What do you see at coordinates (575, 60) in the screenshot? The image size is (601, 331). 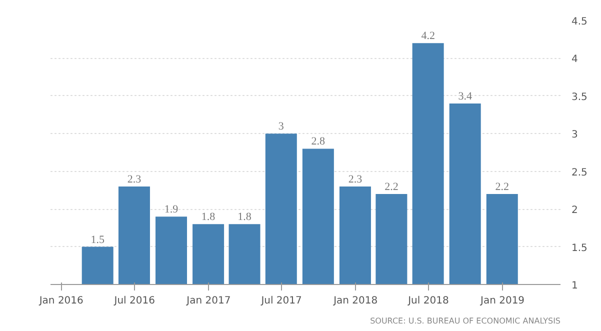 I see `y-tick-label: 4` at bounding box center [575, 60].